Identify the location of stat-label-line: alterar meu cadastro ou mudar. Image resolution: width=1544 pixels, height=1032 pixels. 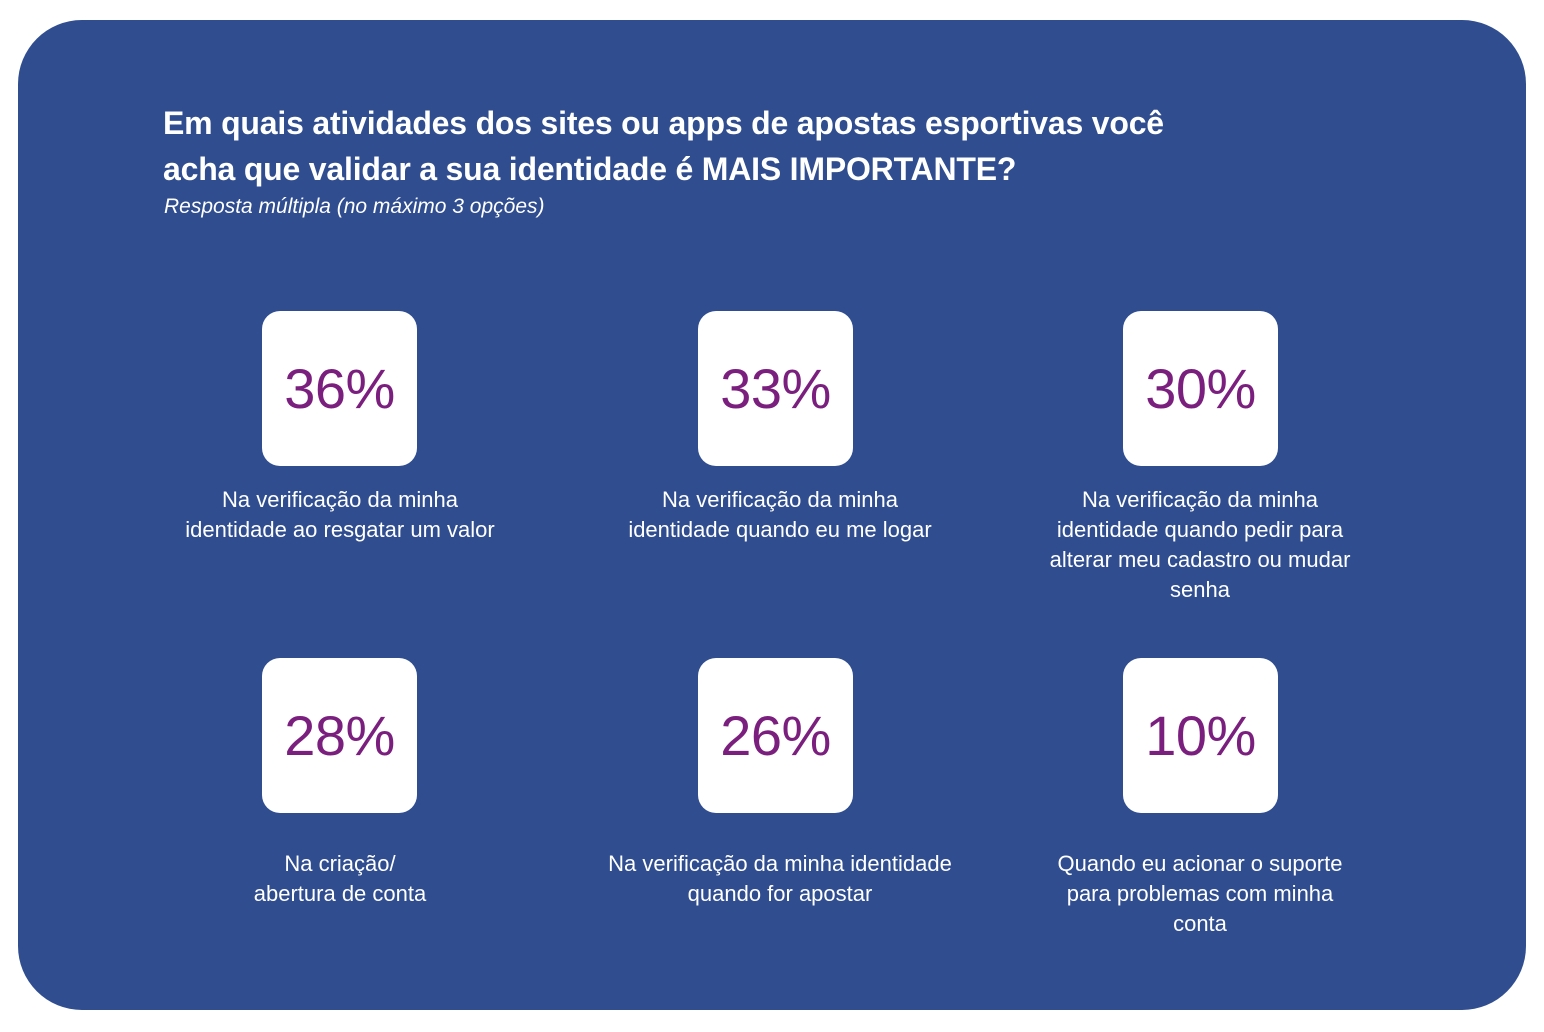
(1200, 559).